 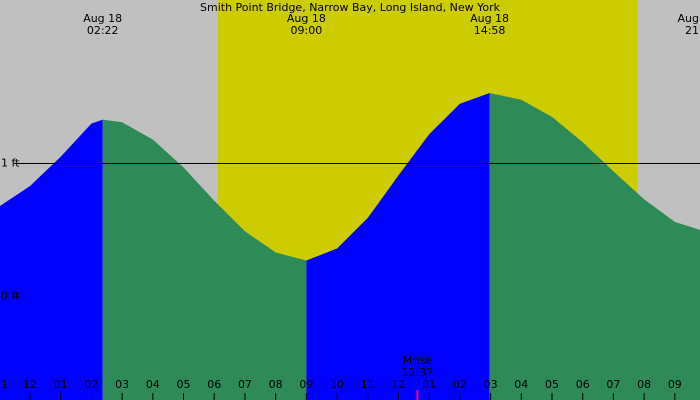 What do you see at coordinates (368, 384) in the screenshot?
I see `x-tick-label: 11` at bounding box center [368, 384].